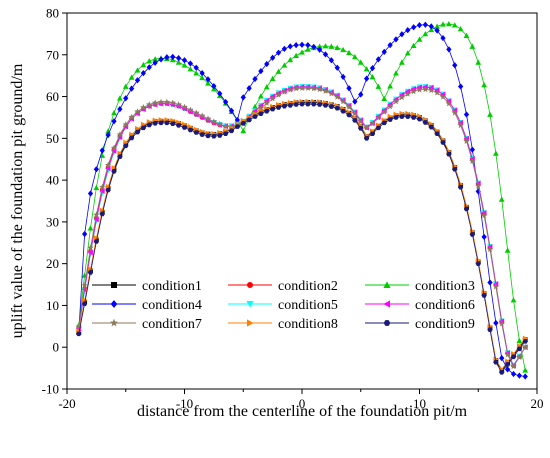 This screenshot has width=550, height=458. Describe the element at coordinates (420, 286) in the screenshot. I see `legend-item-condition3: condition3` at that location.